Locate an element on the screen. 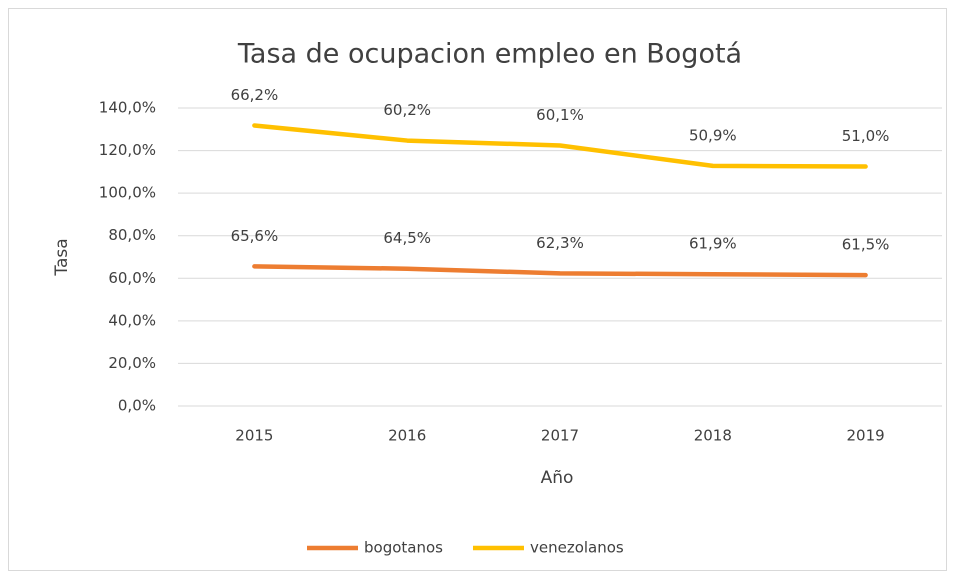 This screenshot has width=956, height=580. legend-label: bogotanos is located at coordinates (403, 548).